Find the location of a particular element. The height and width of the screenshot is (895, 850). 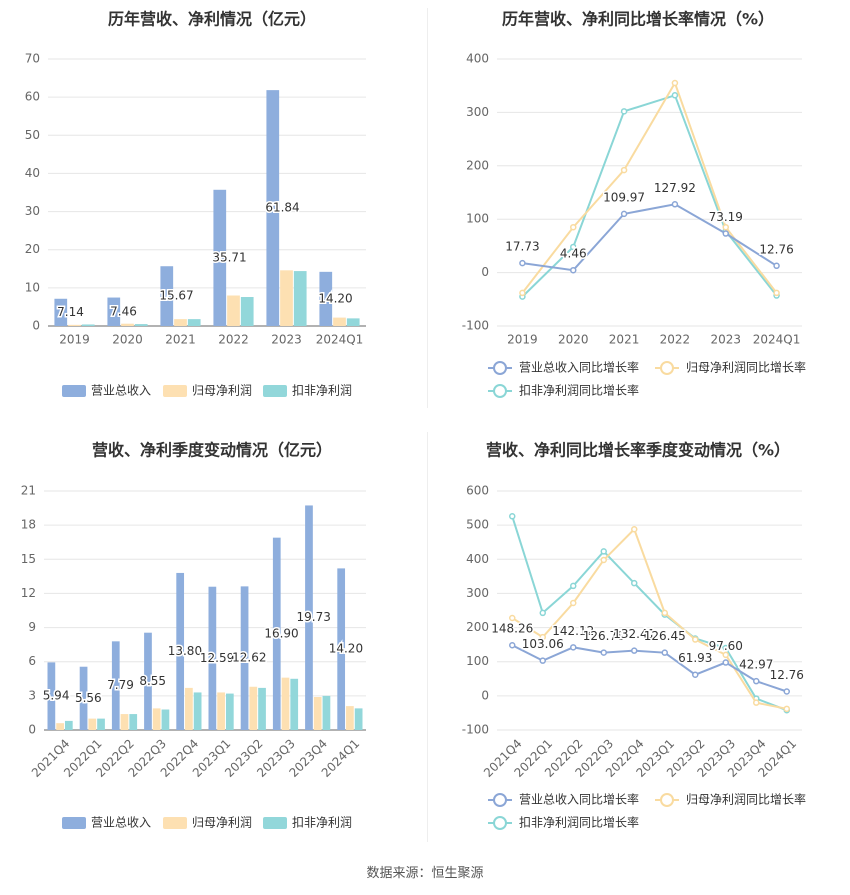

data-source: 数据来源：恒生聚源 is located at coordinates (425, 873).